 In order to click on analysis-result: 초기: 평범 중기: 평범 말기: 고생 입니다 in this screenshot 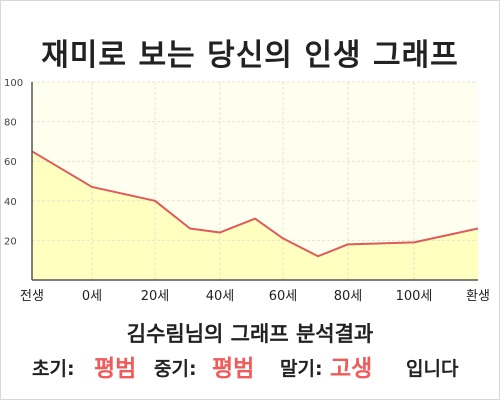, I will do `click(250, 364)`.